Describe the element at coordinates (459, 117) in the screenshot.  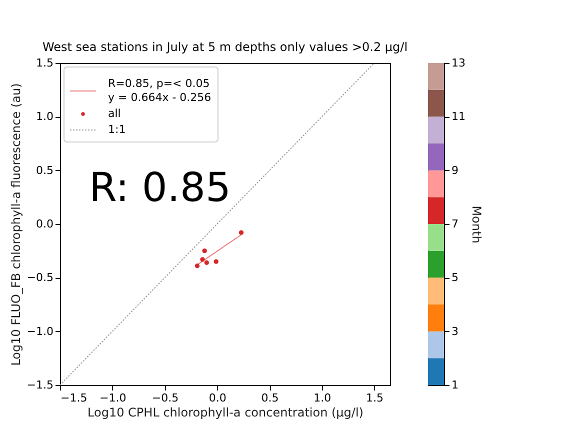
I see `color-bar-label: 11` at that location.